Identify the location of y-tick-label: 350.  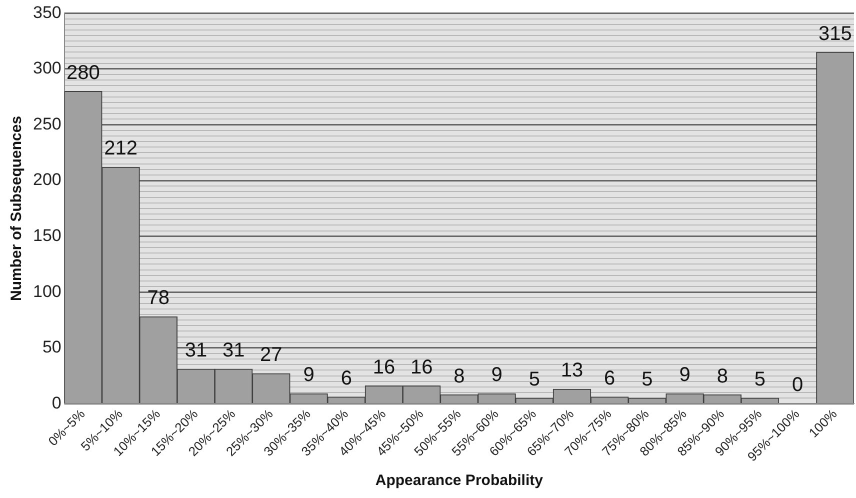
(47, 12).